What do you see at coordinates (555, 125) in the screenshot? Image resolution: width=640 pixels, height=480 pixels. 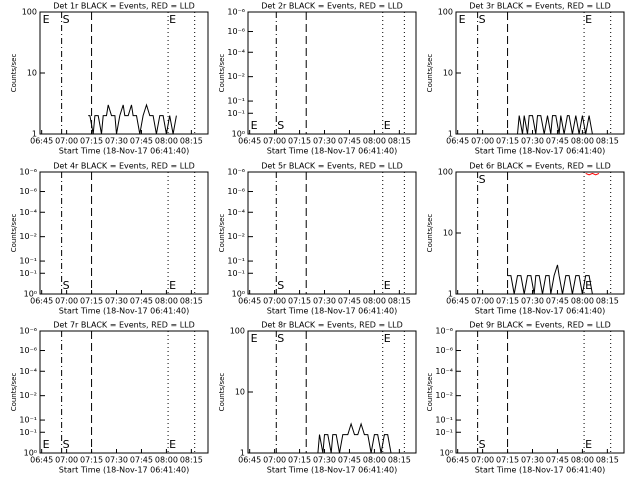 I see `data-line` at bounding box center [555, 125].